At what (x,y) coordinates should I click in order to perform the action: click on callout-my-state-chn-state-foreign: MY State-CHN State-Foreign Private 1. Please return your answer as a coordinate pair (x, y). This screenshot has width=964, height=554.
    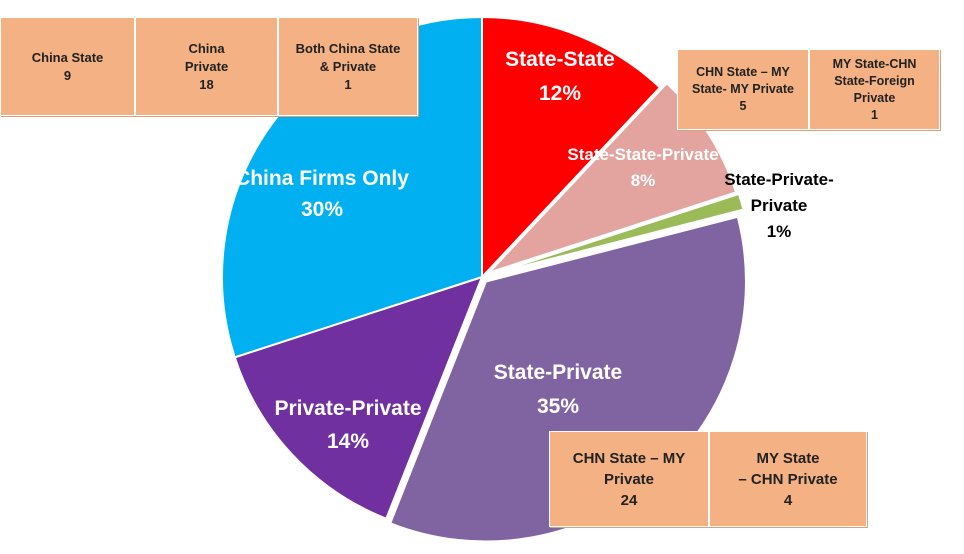
    Looking at the image, I should click on (874, 89).